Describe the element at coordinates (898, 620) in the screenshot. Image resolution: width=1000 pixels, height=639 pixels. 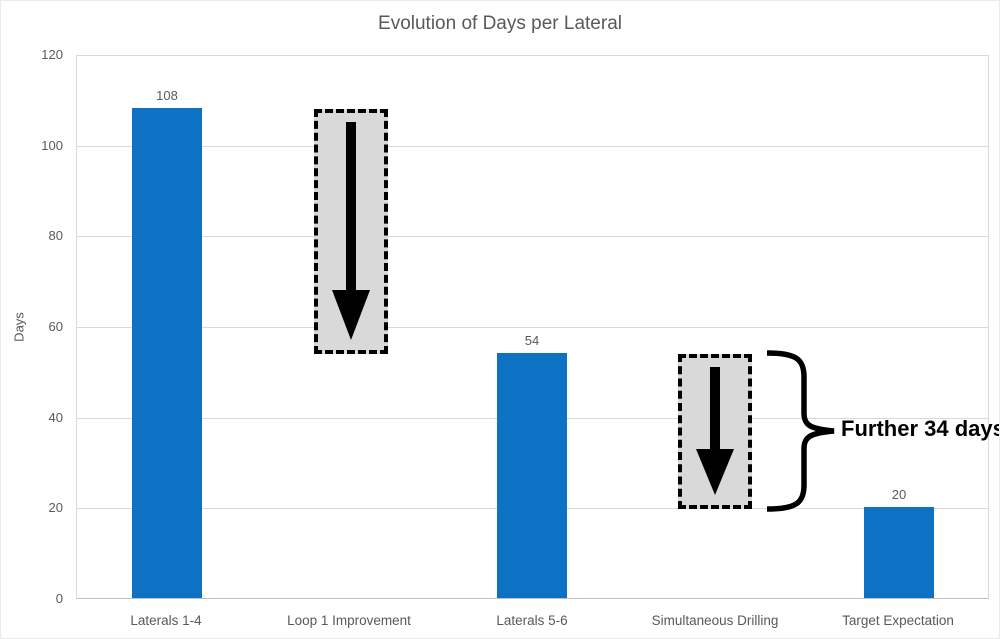
I see `x-label-target-expectation: Target Expectation` at that location.